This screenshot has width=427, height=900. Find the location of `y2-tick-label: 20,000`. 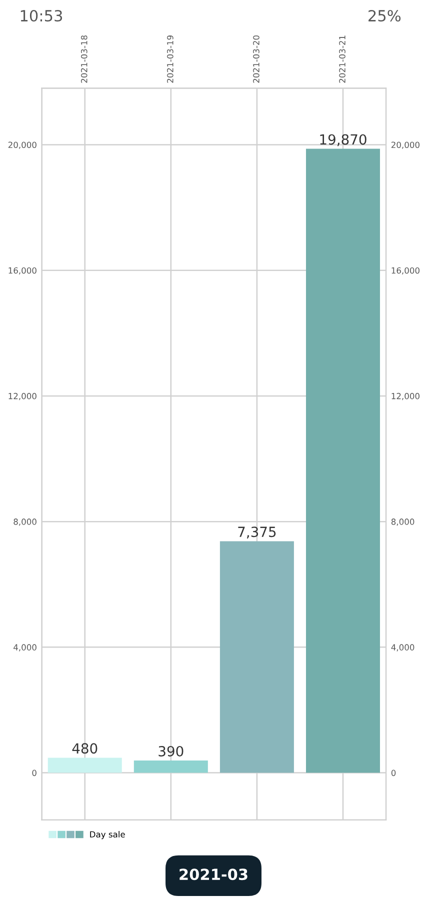

y2-tick-label: 20,000 is located at coordinates (405, 145).